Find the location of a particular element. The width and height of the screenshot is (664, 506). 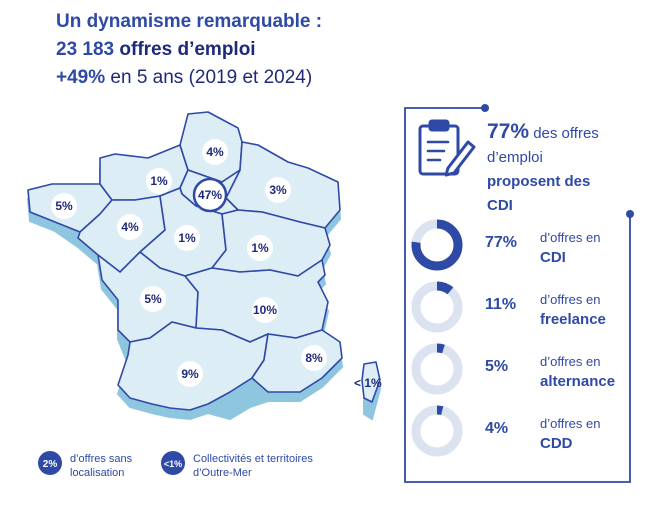

headline-offers: 23 183 offres d’emploi is located at coordinates (156, 50).